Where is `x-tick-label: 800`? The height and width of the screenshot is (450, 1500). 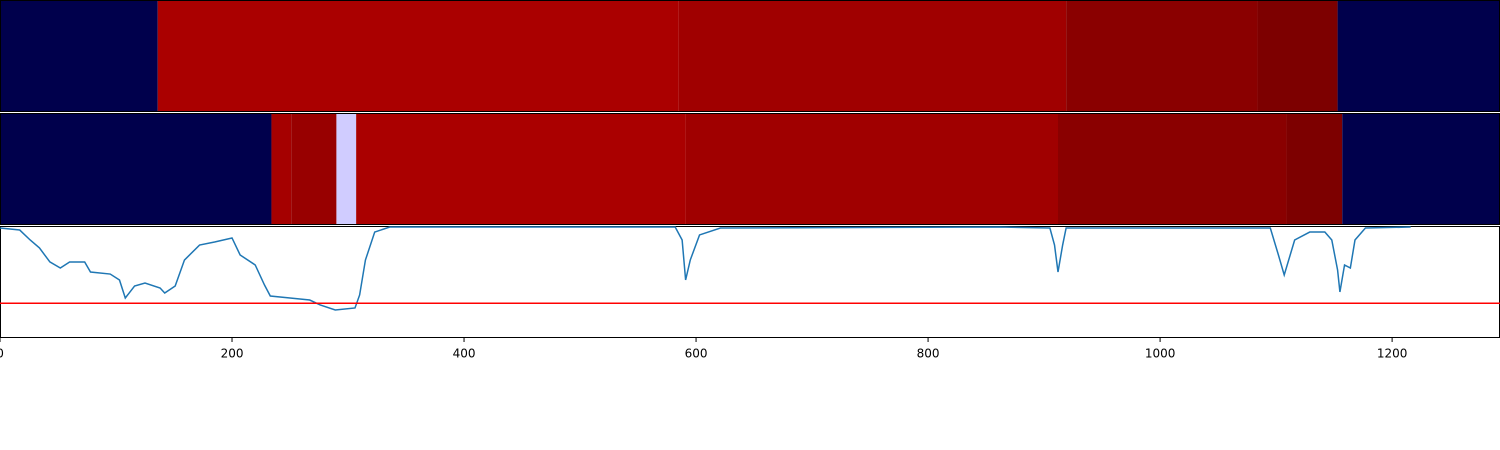 x-tick-label: 800 is located at coordinates (928, 354).